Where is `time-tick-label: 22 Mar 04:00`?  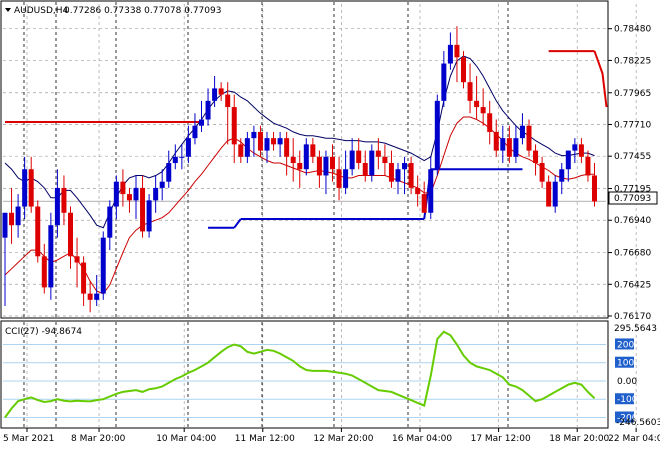
time-tick-label: 22 Mar 04:00 is located at coordinates (634, 439).